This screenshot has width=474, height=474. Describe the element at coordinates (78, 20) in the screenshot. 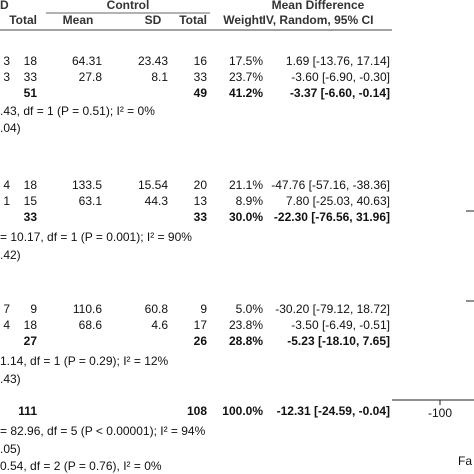

I see `column-header: Mean` at that location.